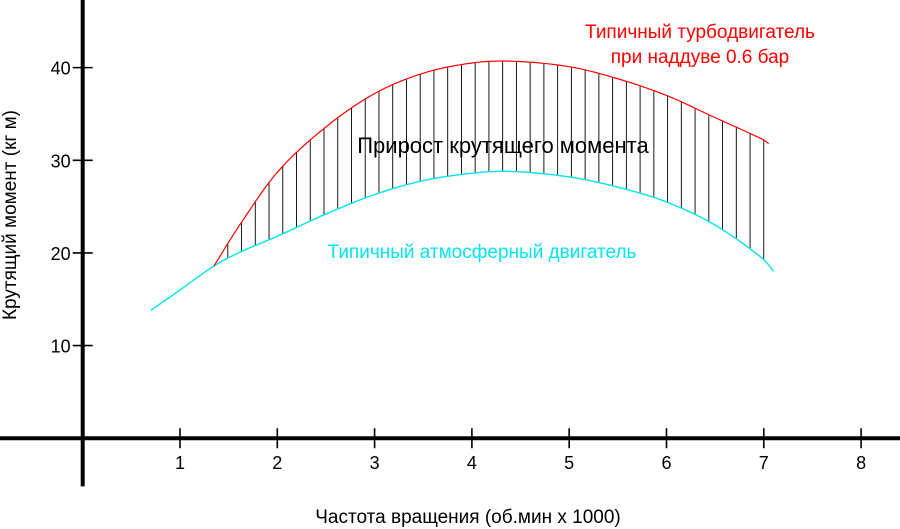 The width and height of the screenshot is (900, 529). I want to click on x-axis-title: Частота вращения (об.мин х 1000), so click(467, 517).